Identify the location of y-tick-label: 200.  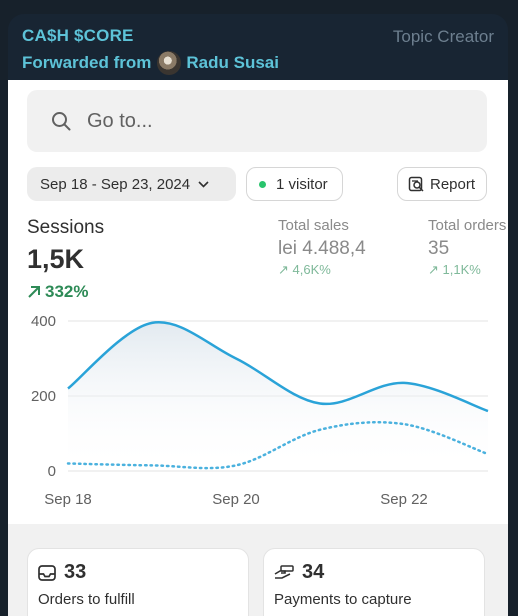
(43, 396).